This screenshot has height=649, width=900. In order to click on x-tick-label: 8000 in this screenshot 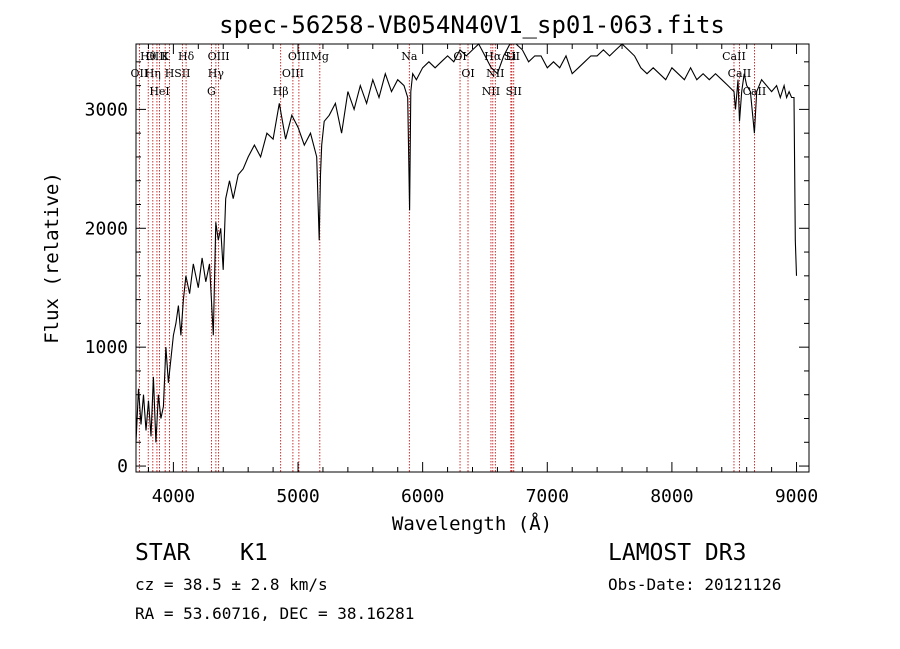, I will do `click(671, 496)`.